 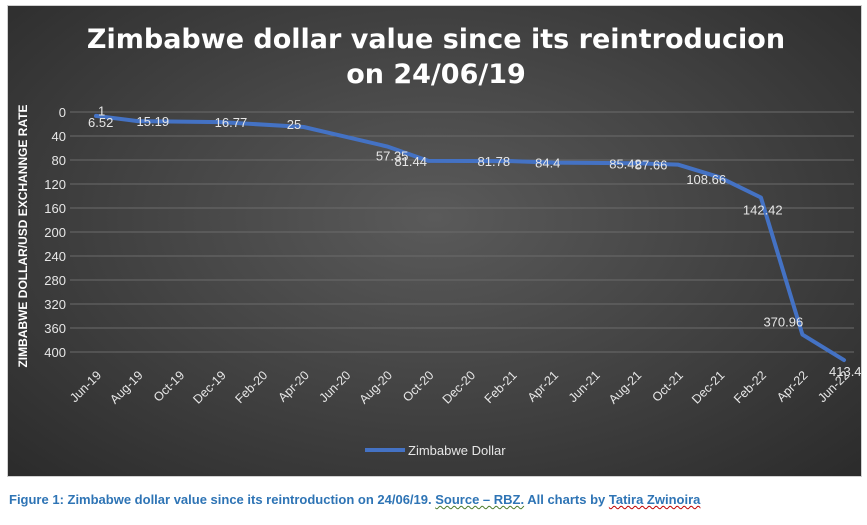 I want to click on data-label: 85.42, so click(x=625, y=163).